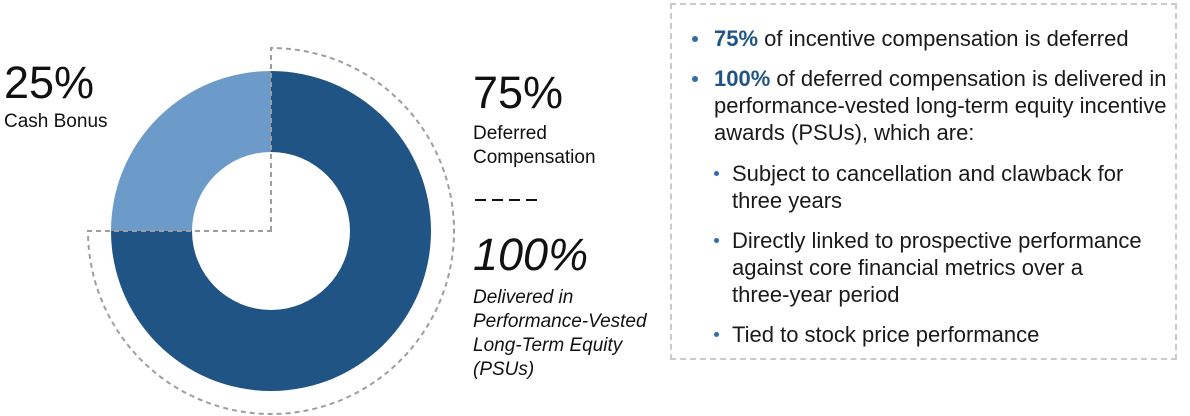  I want to click on sub-bullet-stock-price: Tied to stock price performance, so click(944, 334).